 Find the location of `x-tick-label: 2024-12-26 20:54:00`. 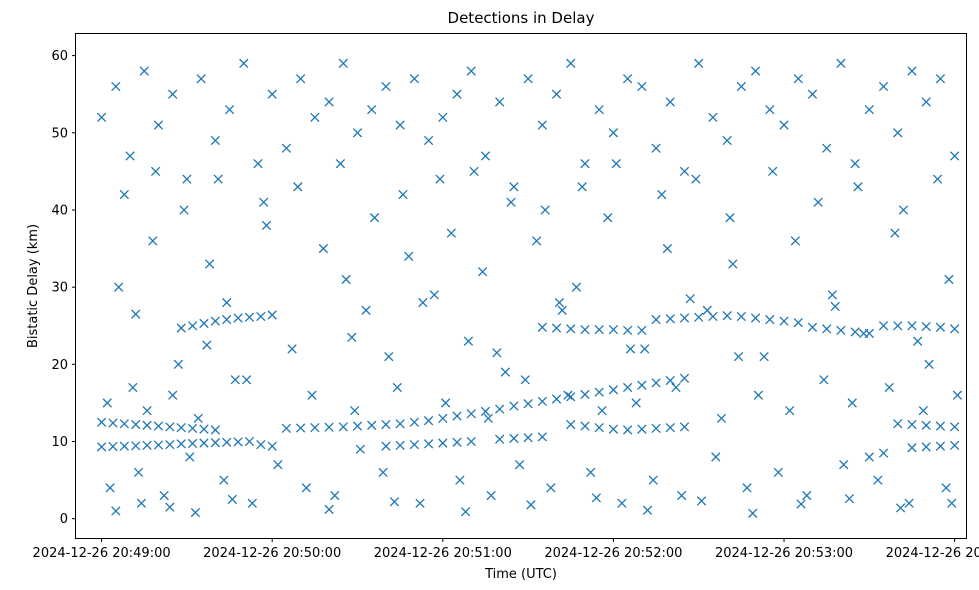

x-tick-label: 2024-12-26 20:54:00 is located at coordinates (932, 553).